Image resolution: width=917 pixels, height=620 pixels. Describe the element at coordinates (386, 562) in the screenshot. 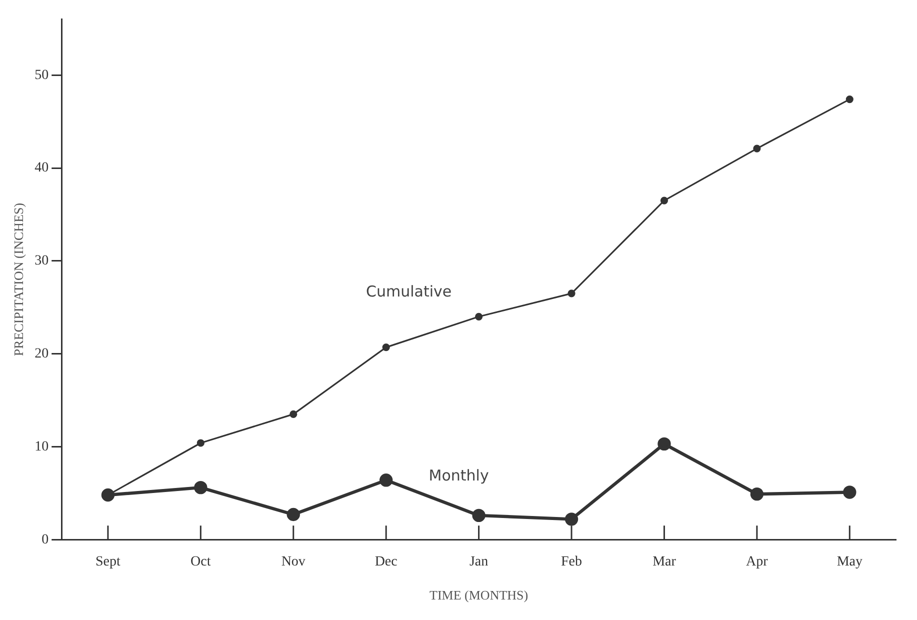

I see `x-tick-label: Dec` at that location.